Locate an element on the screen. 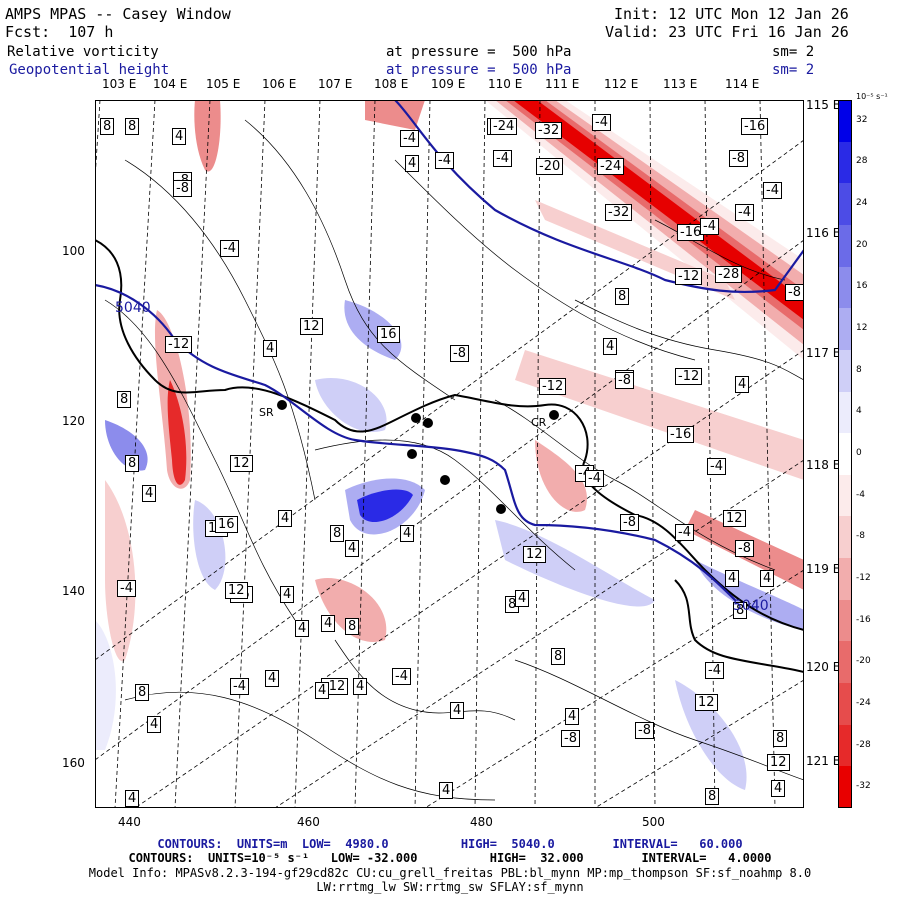 This screenshot has width=900, height=900. forecast-hour: Fcst: 107 h is located at coordinates (59, 32).